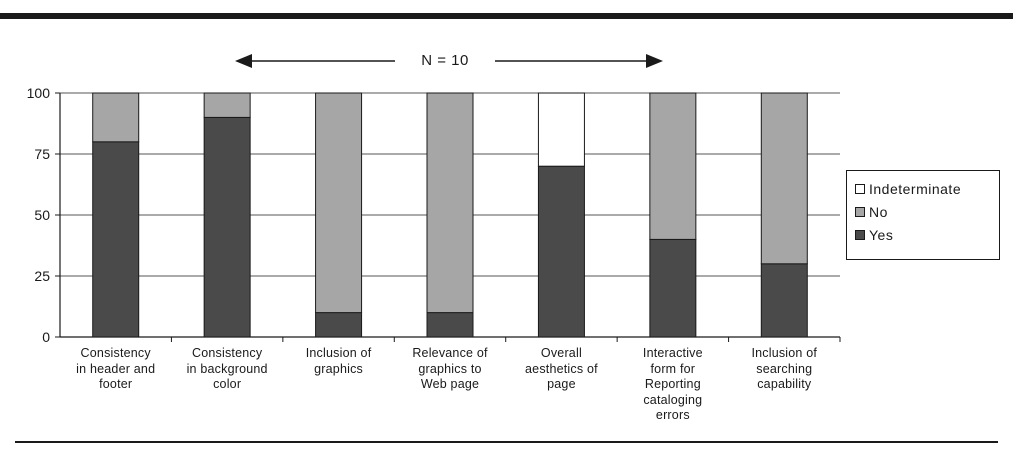 This screenshot has width=1013, height=453. What do you see at coordinates (227, 368) in the screenshot?
I see `x-tick-label-2: Consistency in background color` at bounding box center [227, 368].